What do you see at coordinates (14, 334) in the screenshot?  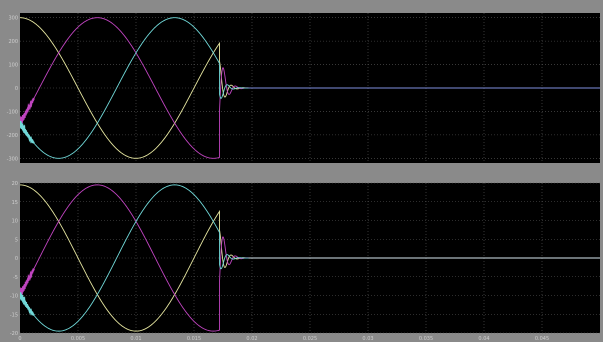 I see `y-tick-label: -20` at bounding box center [14, 334].